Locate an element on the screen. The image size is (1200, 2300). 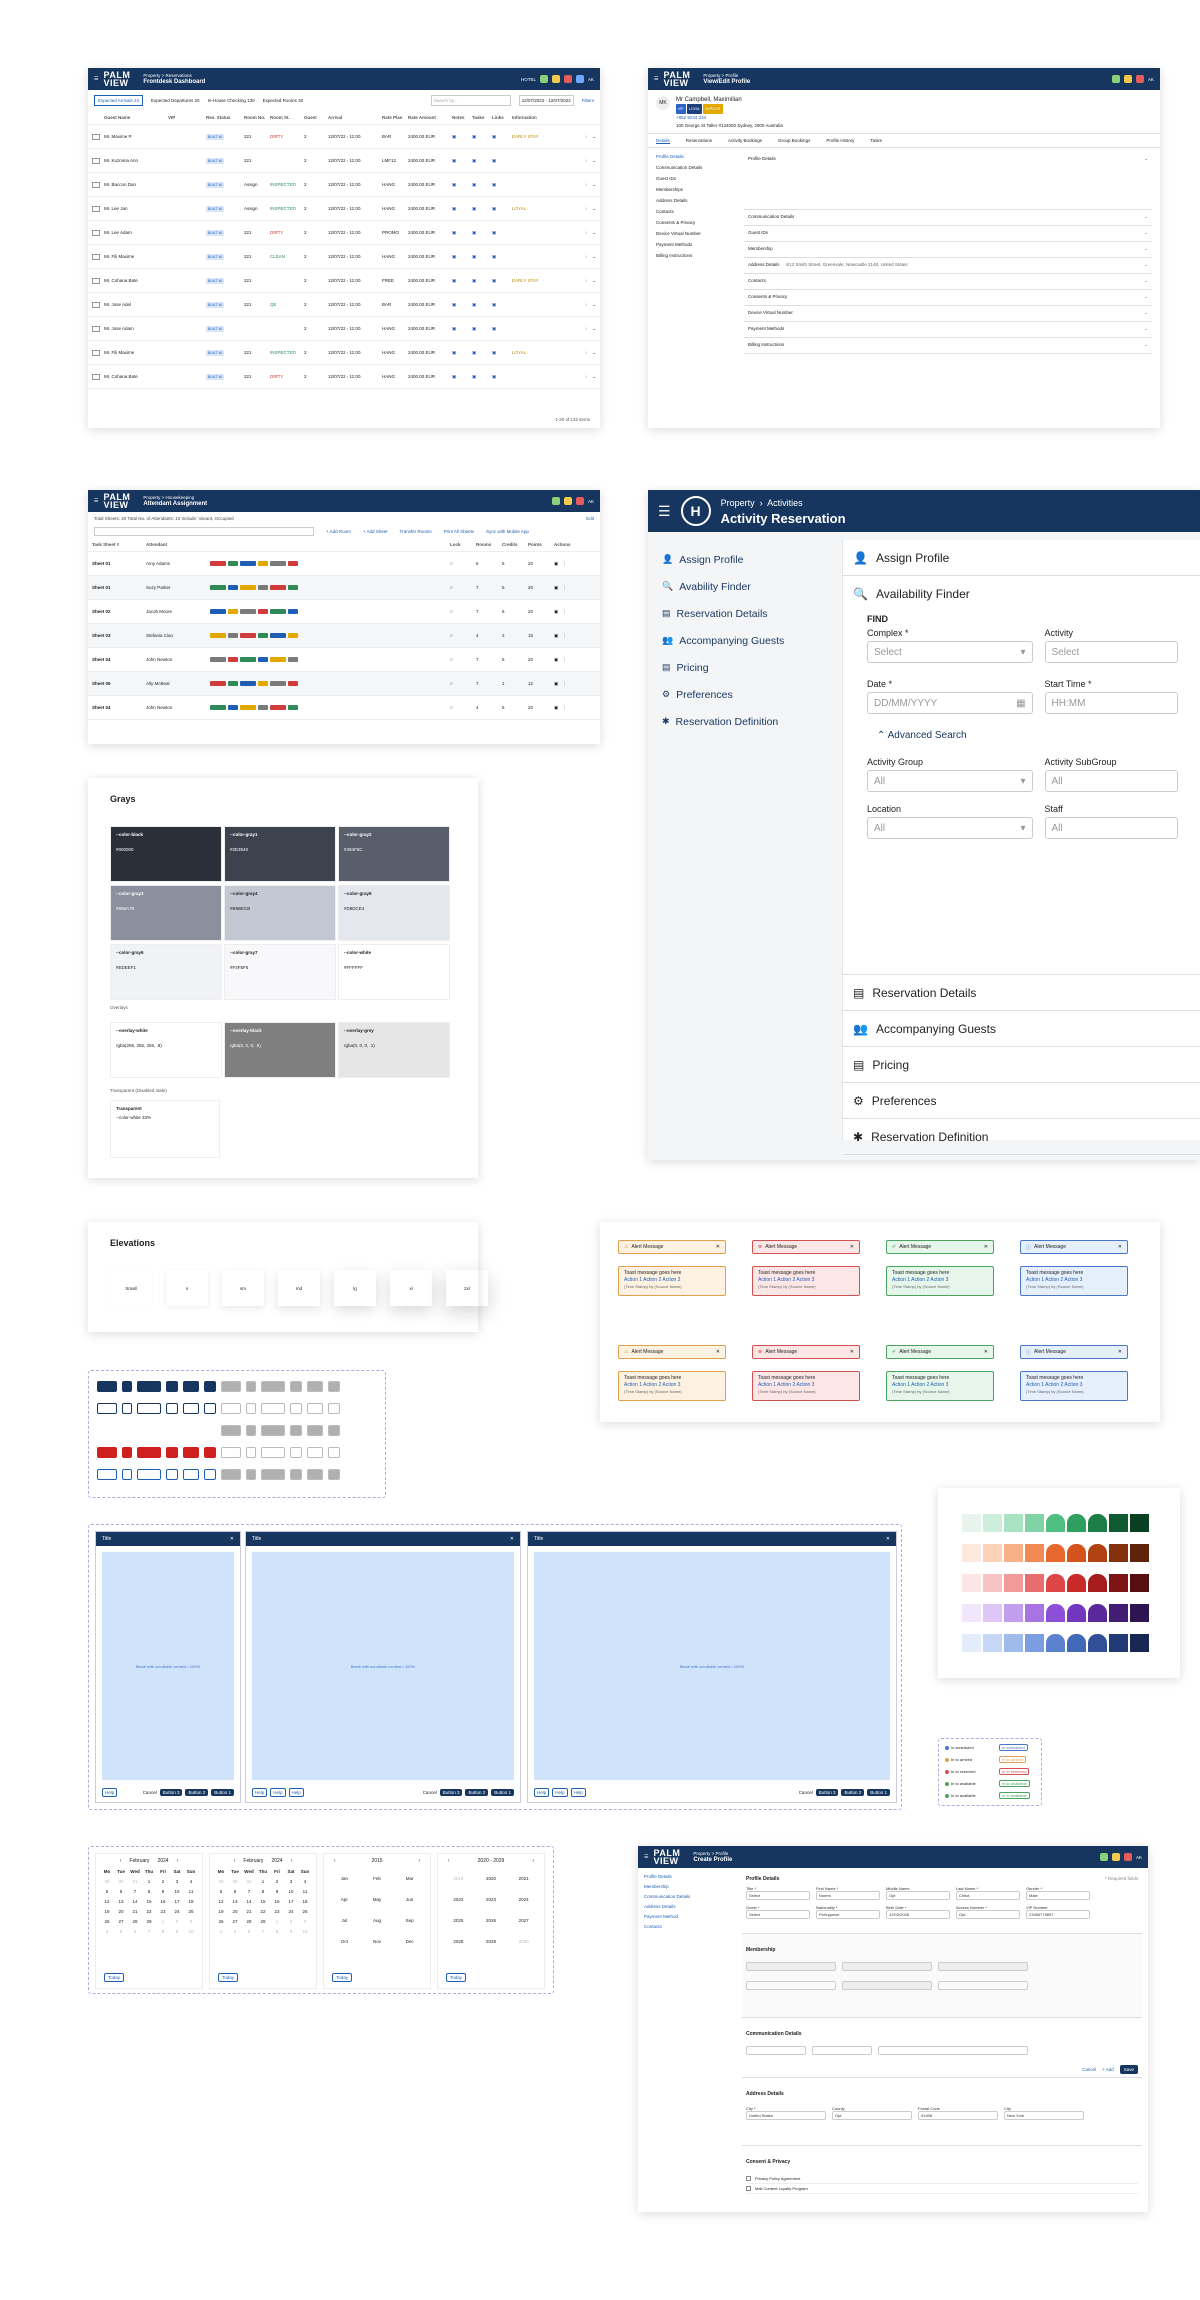
period-label: 2020 - 2029 is located at coordinates (491, 1861).